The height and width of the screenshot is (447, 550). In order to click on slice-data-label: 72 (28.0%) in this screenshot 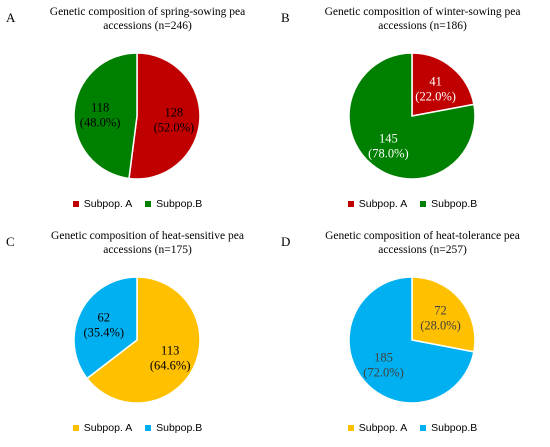, I will do `click(440, 317)`.